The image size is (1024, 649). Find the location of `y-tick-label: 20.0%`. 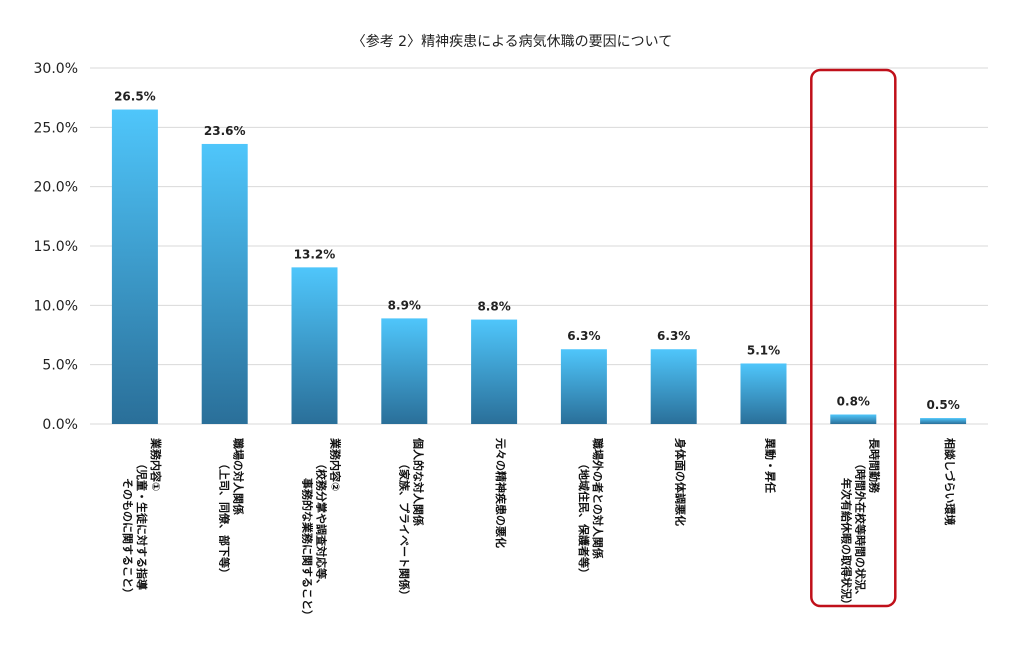

y-tick-label: 20.0% is located at coordinates (56, 188).